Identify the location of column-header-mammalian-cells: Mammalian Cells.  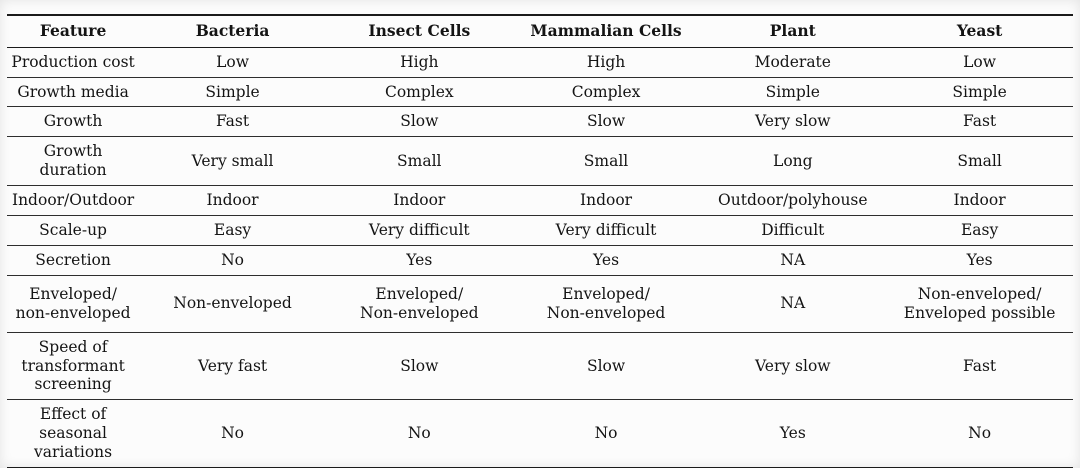
(606, 30).